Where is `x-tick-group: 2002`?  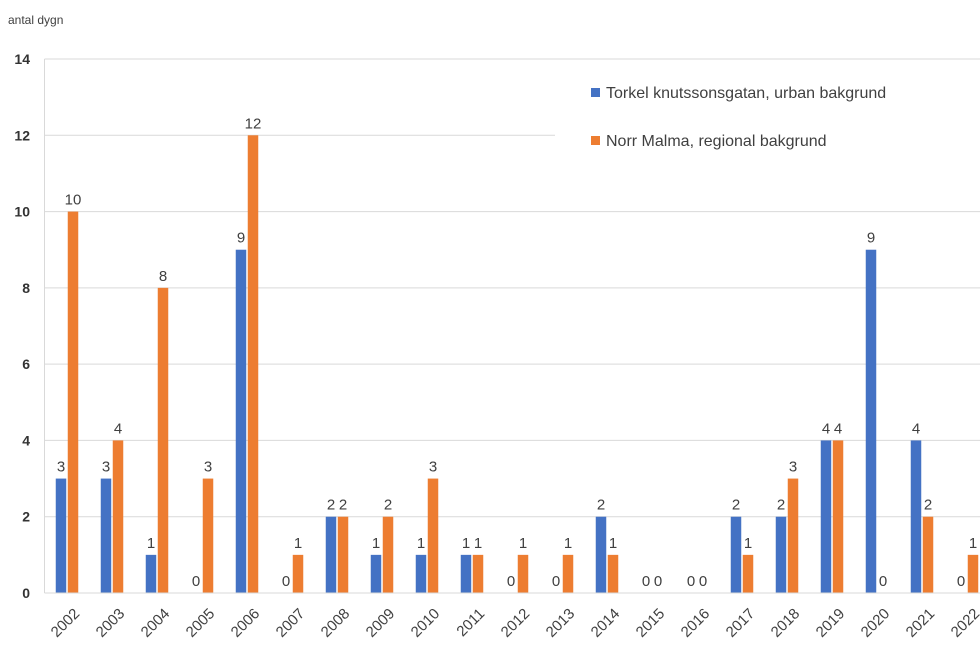
x-tick-group: 2002 is located at coordinates (66, 623).